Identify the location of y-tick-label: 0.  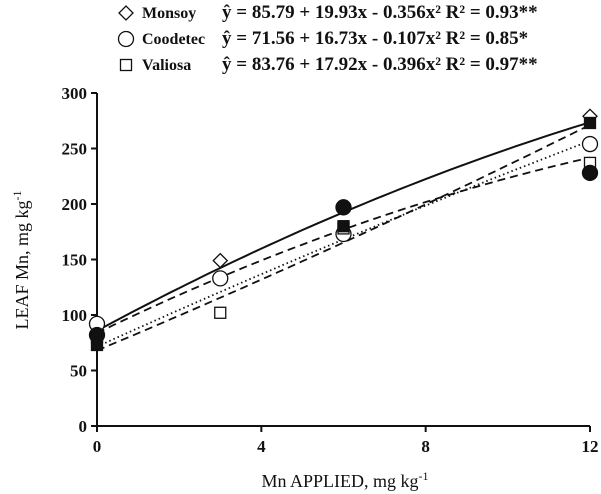
(83, 426).